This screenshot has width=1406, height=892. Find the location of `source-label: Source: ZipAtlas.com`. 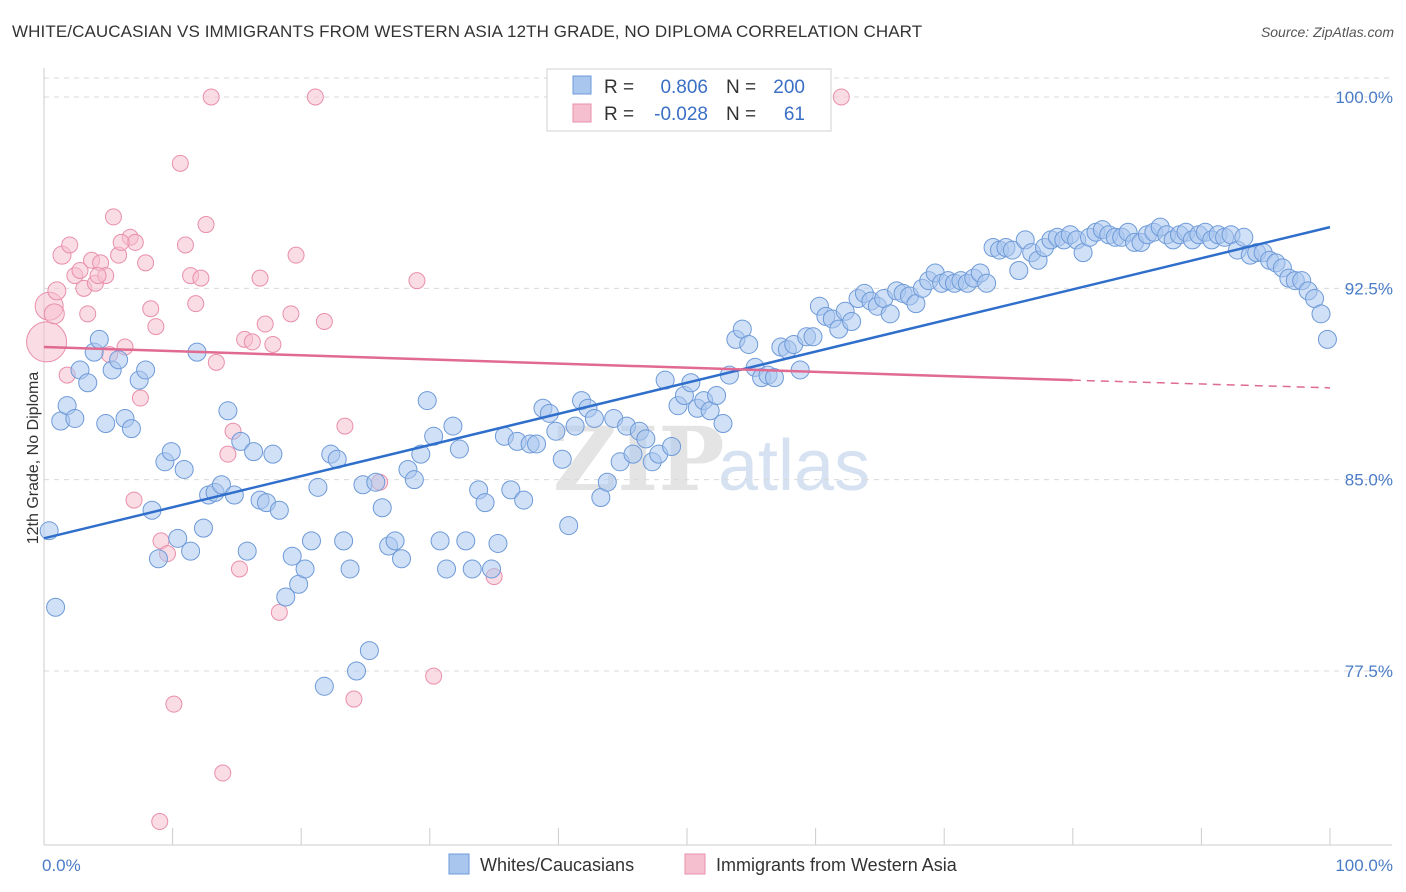

source-label: Source: ZipAtlas.com is located at coordinates (1327, 32).